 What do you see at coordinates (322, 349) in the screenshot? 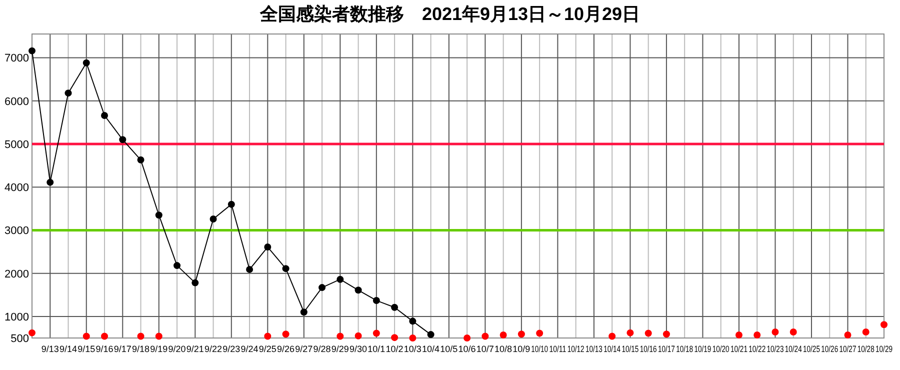
I see `x-tick-label: 9/28` at bounding box center [322, 349].